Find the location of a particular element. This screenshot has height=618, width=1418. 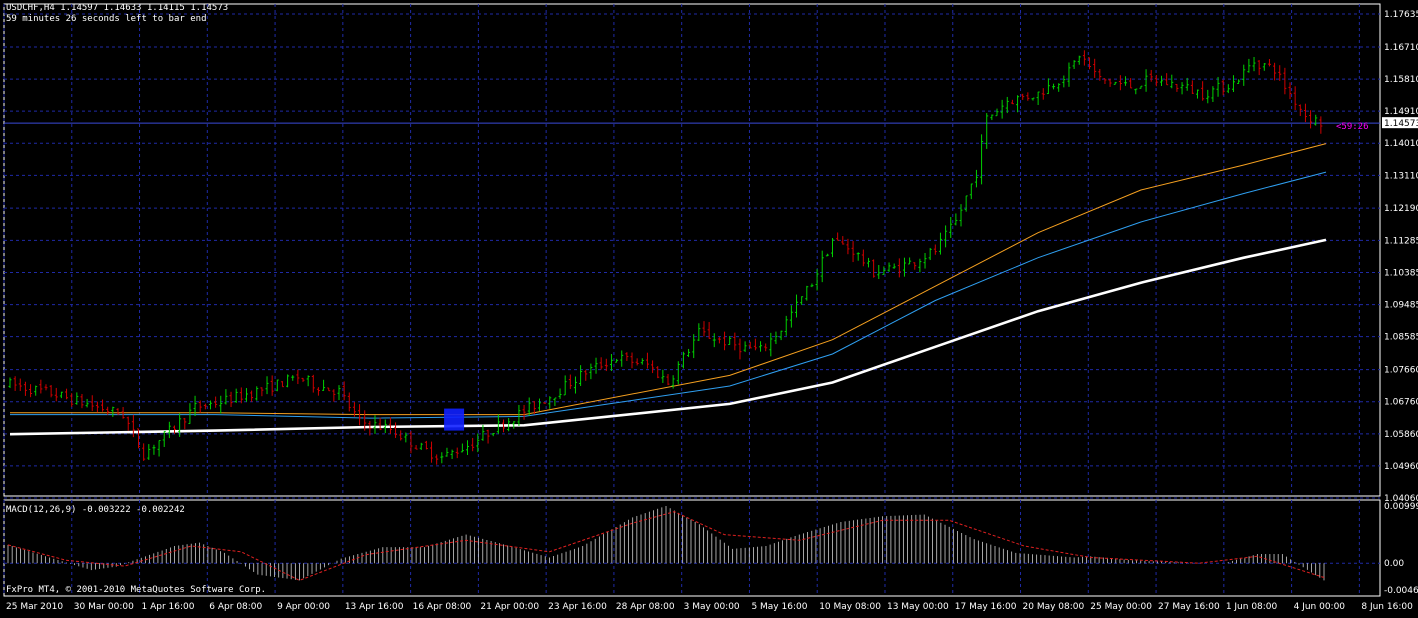

time-tick-label: 6 Apr 08:00 is located at coordinates (235, 607).